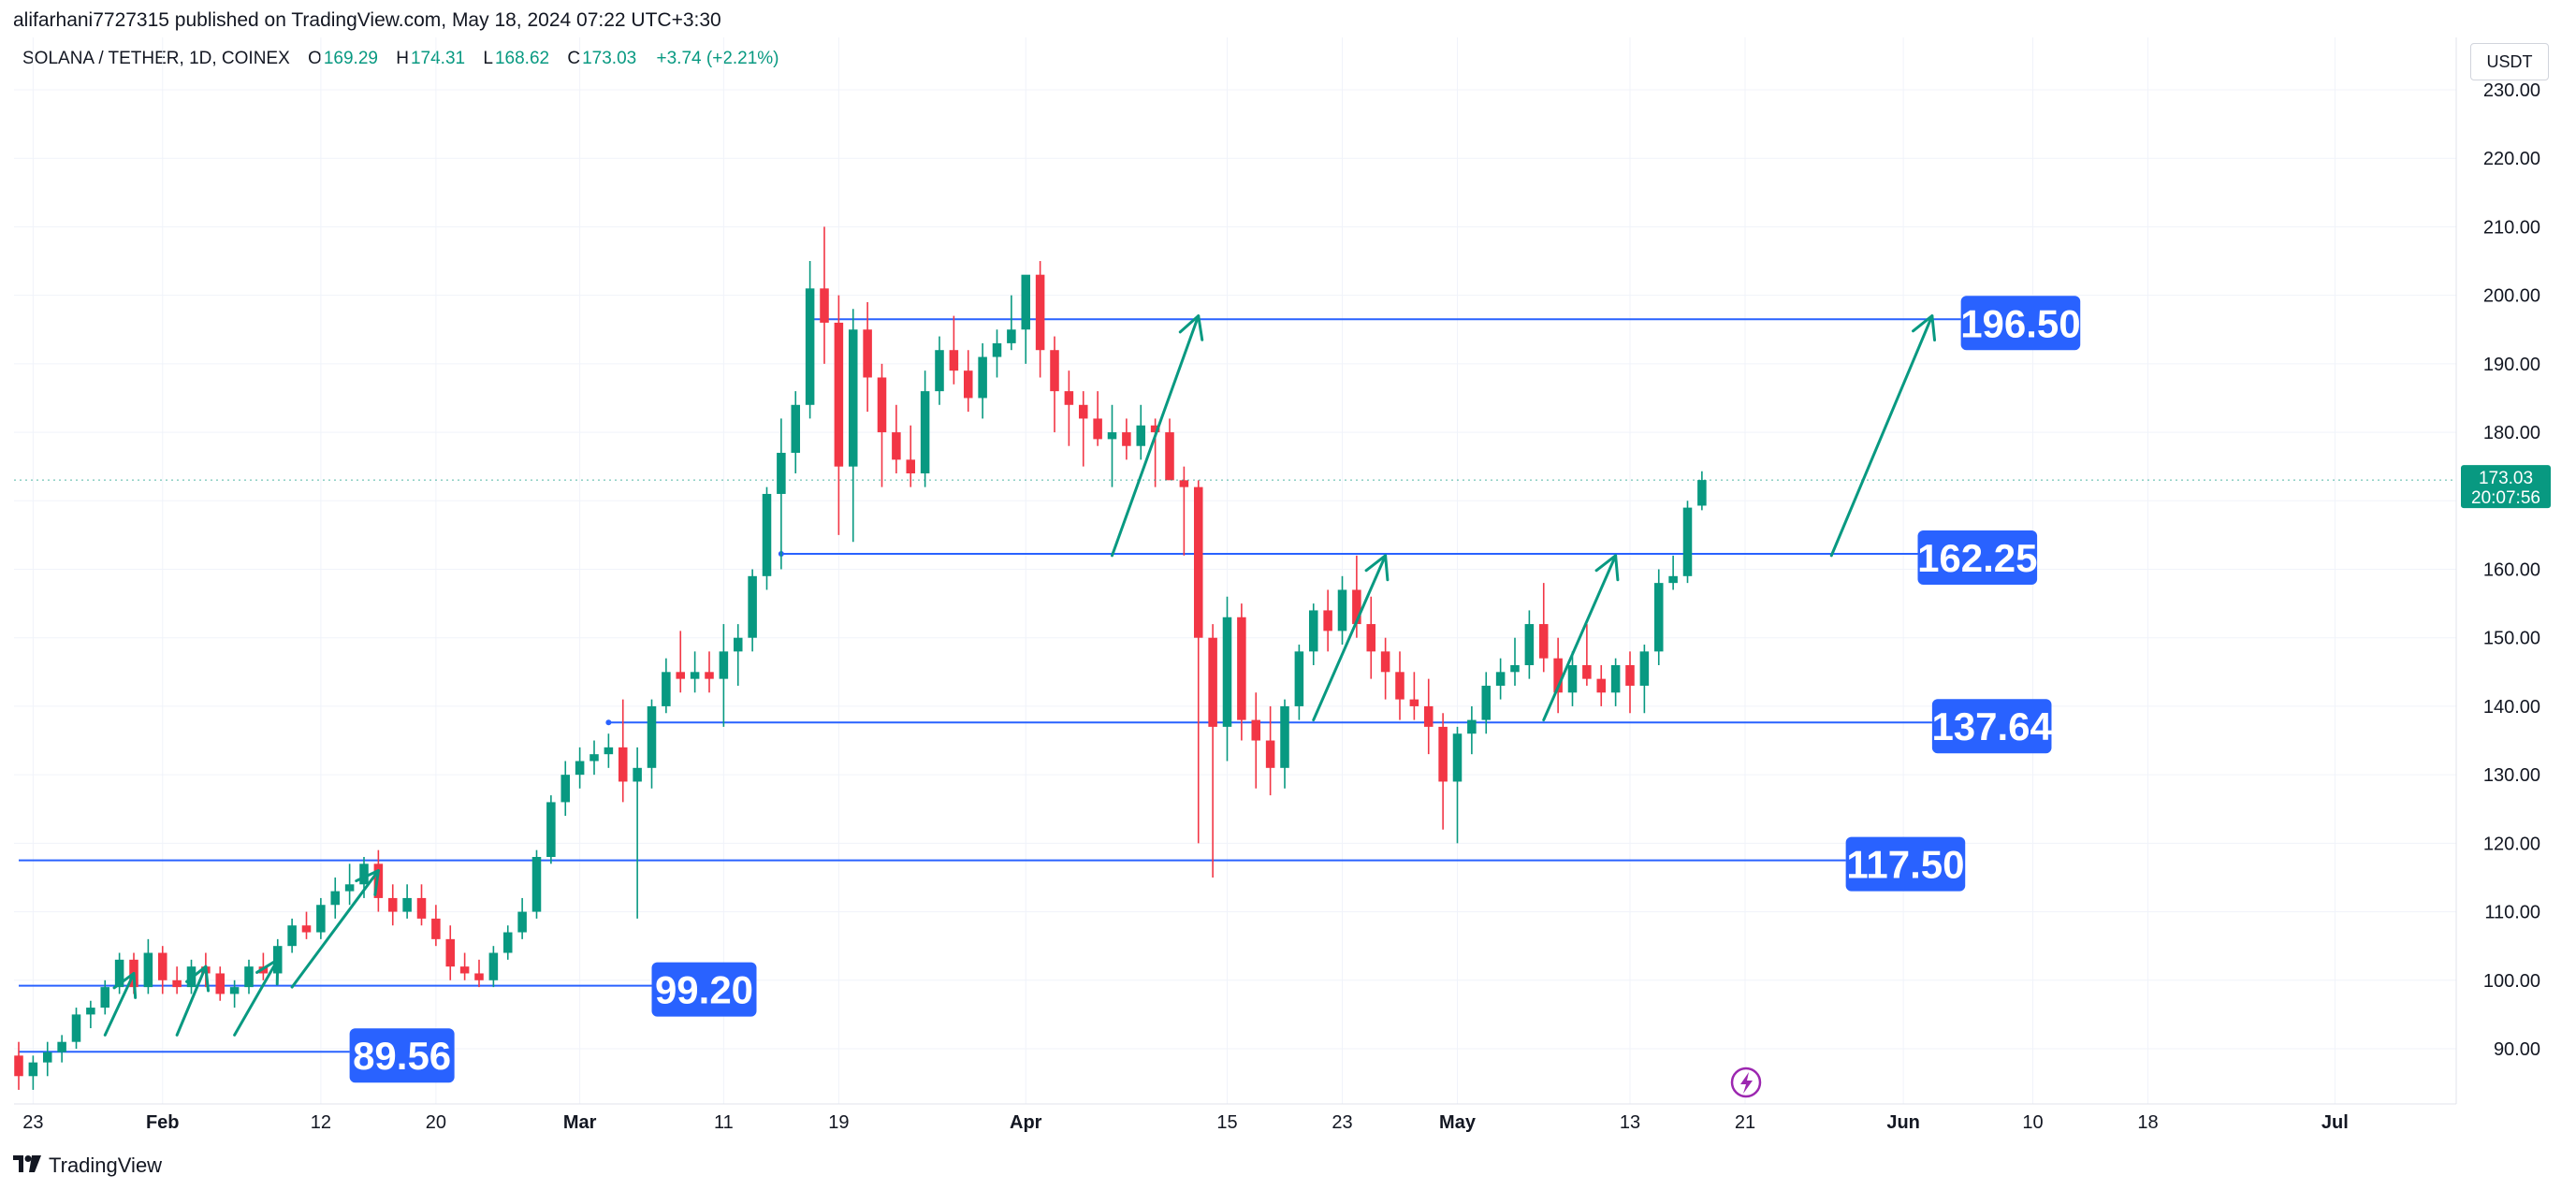 The width and height of the screenshot is (2576, 1190). I want to click on open-label: O, so click(315, 58).